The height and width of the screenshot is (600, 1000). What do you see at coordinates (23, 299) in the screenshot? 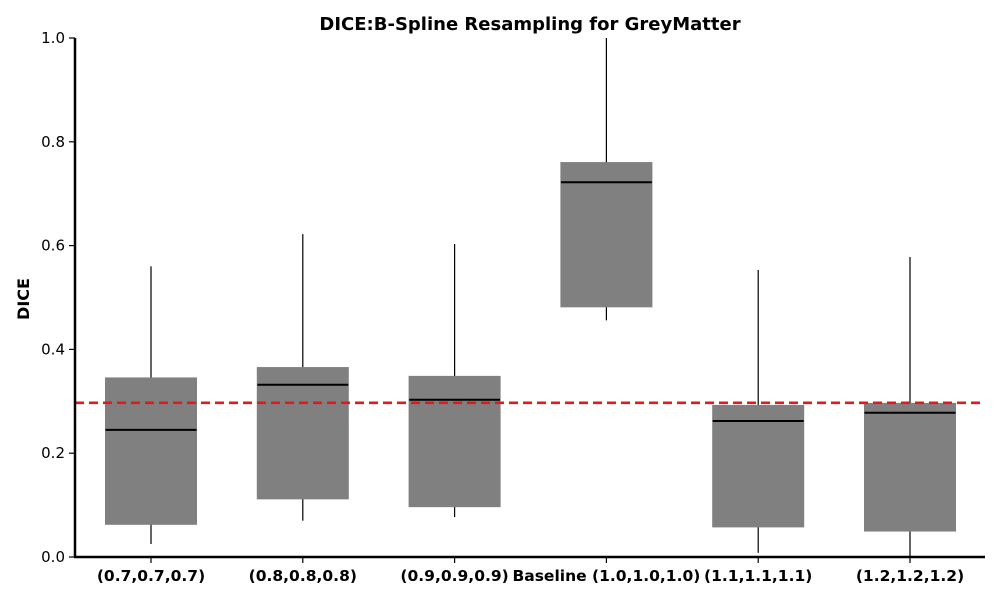
I see `y-axis-label: DICE` at bounding box center [23, 299].